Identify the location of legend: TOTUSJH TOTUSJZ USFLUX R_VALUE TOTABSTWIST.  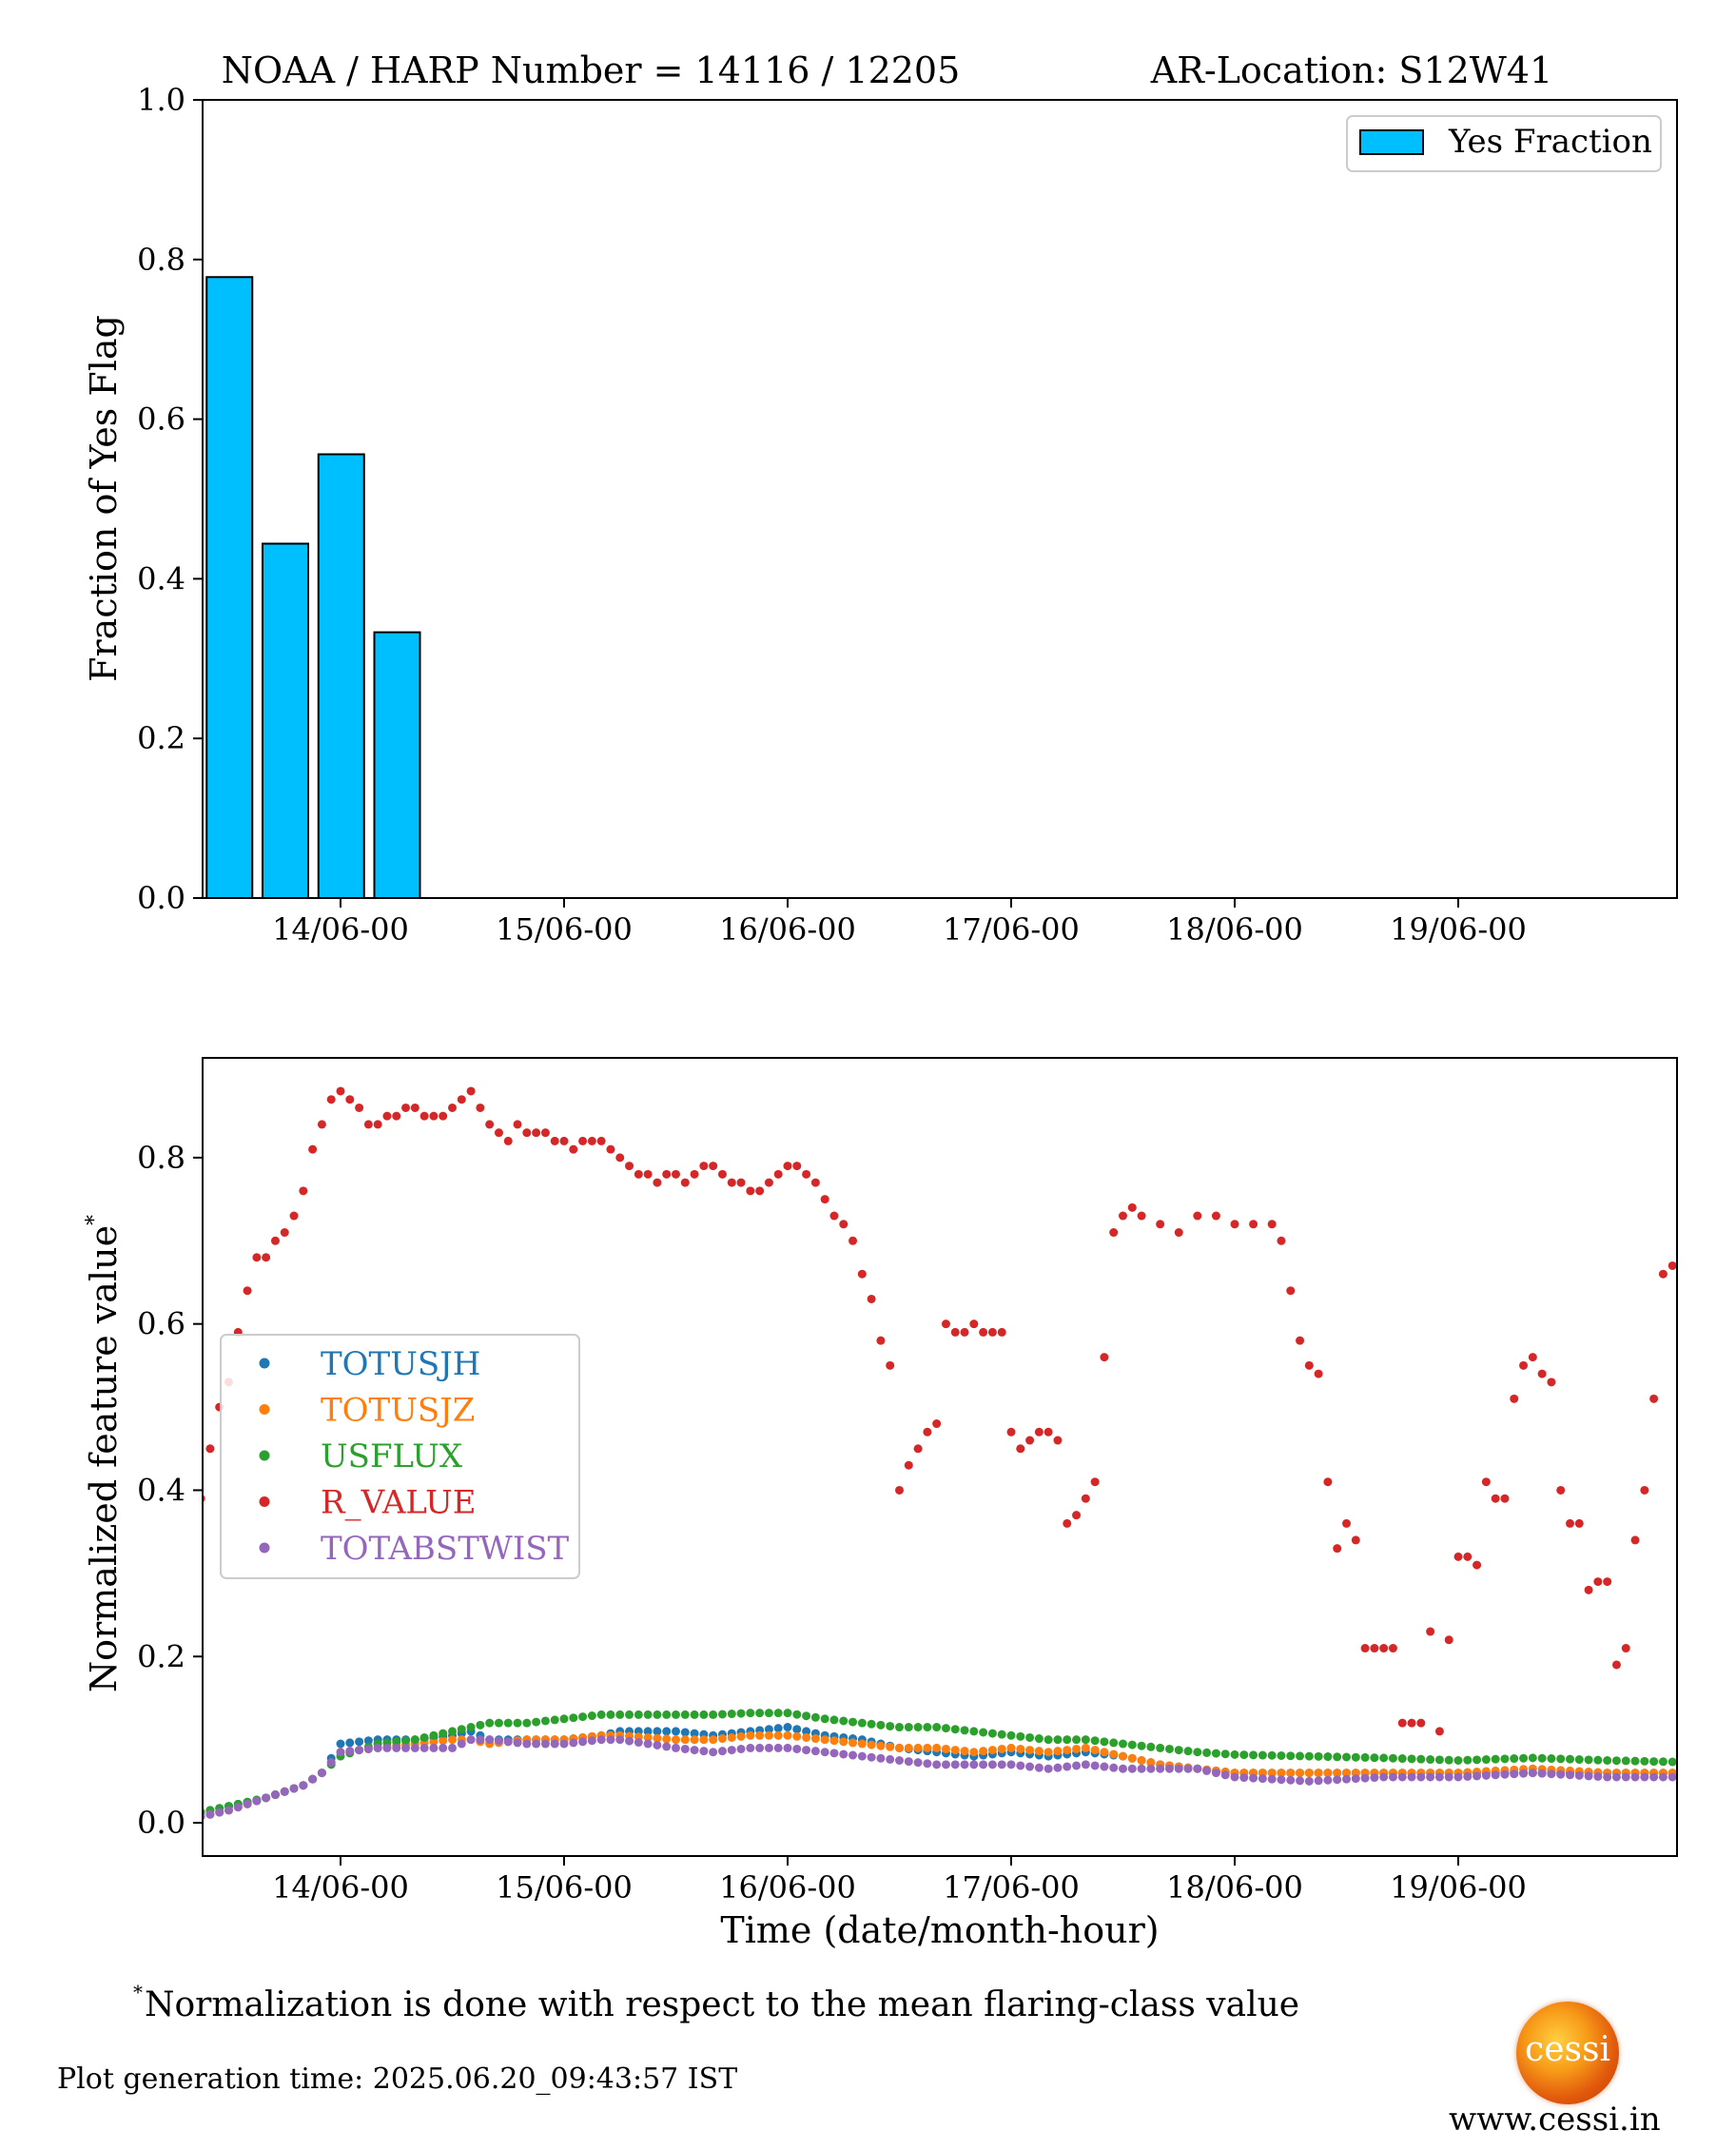
(400, 1456).